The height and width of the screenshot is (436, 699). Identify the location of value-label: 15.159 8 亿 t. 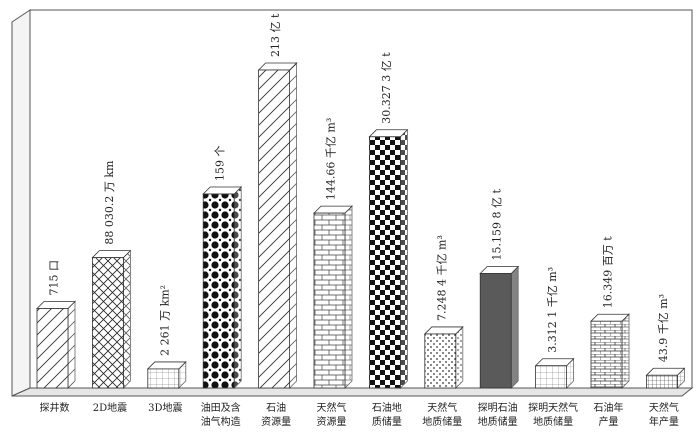
(497, 225).